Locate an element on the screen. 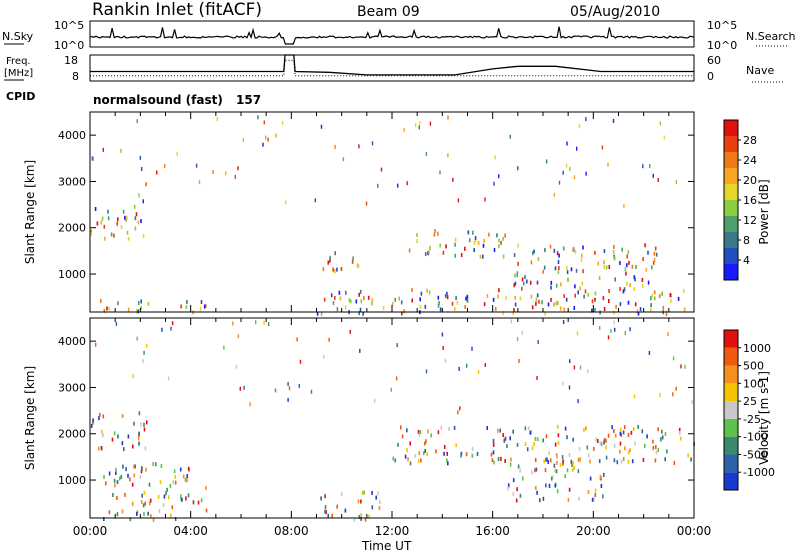 The image size is (800, 554). nave-label: Nave is located at coordinates (760, 70).